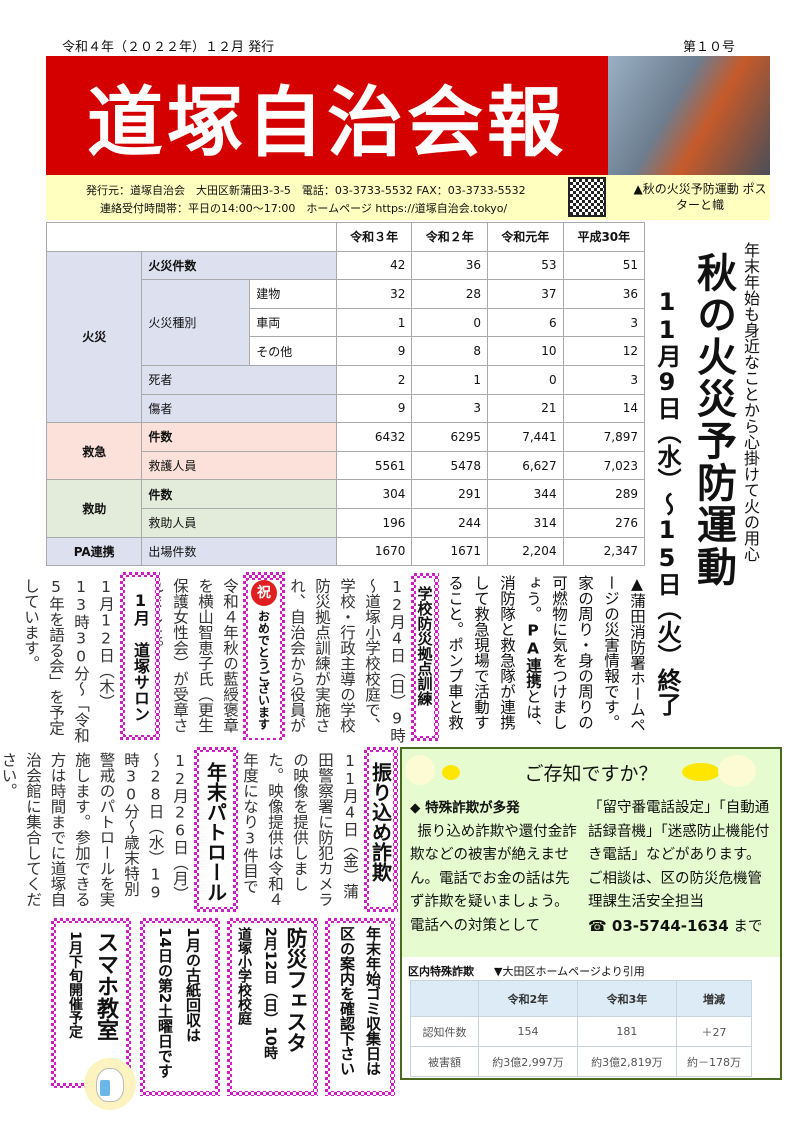  What do you see at coordinates (345, 551) in the screenshot?
I see `table-row: PA連携 出場件数 1670 1671 2,204 2,347` at bounding box center [345, 551].